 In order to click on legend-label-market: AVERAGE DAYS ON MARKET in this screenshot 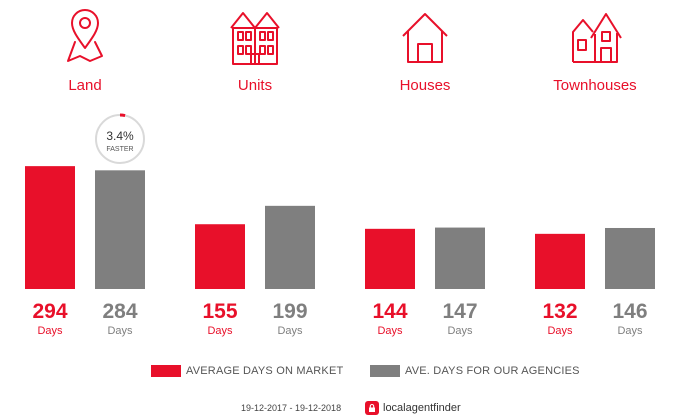, I will do `click(265, 371)`.